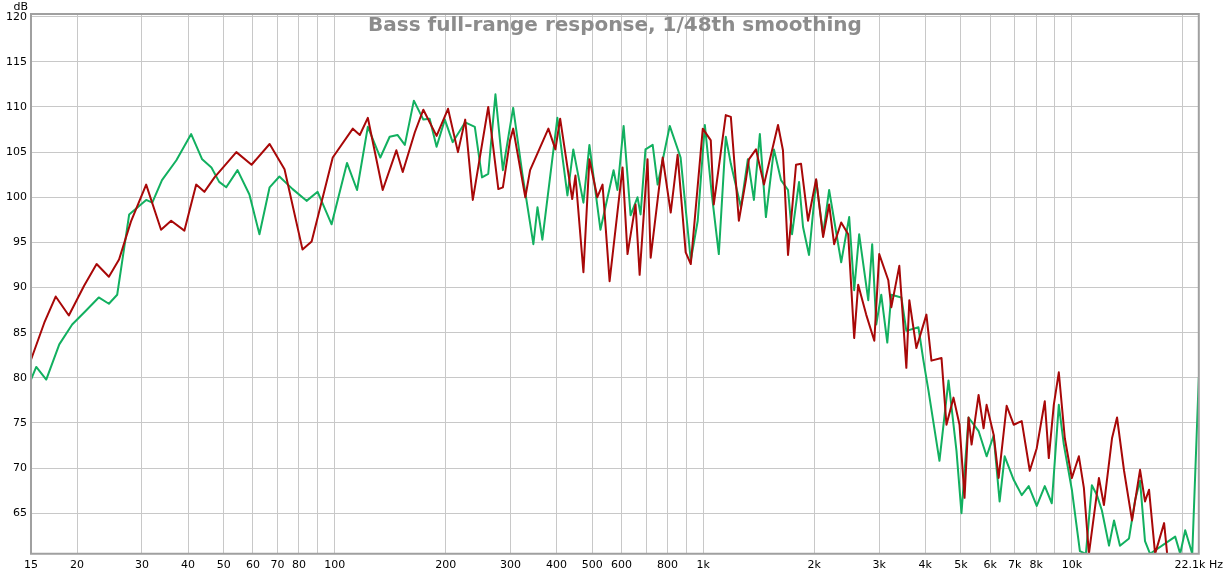 The image size is (1228, 579). I want to click on x-tick-label: 8k, so click(1036, 565).